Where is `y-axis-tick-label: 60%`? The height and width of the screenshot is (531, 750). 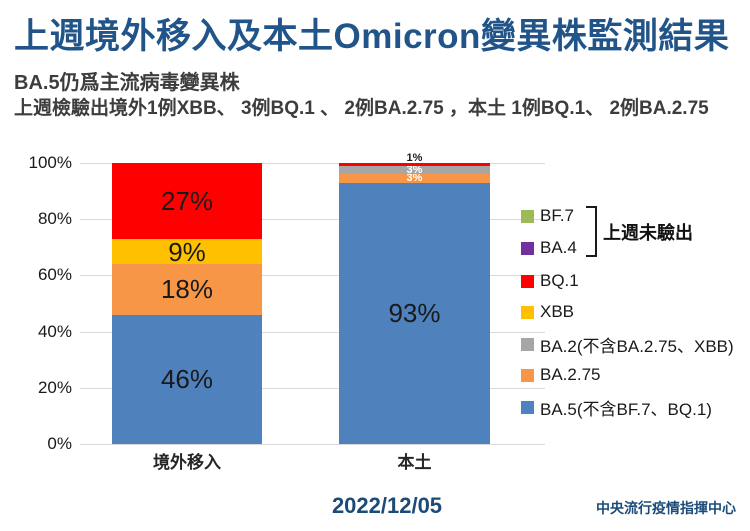
y-axis-tick-label: 60% is located at coordinates (54, 275).